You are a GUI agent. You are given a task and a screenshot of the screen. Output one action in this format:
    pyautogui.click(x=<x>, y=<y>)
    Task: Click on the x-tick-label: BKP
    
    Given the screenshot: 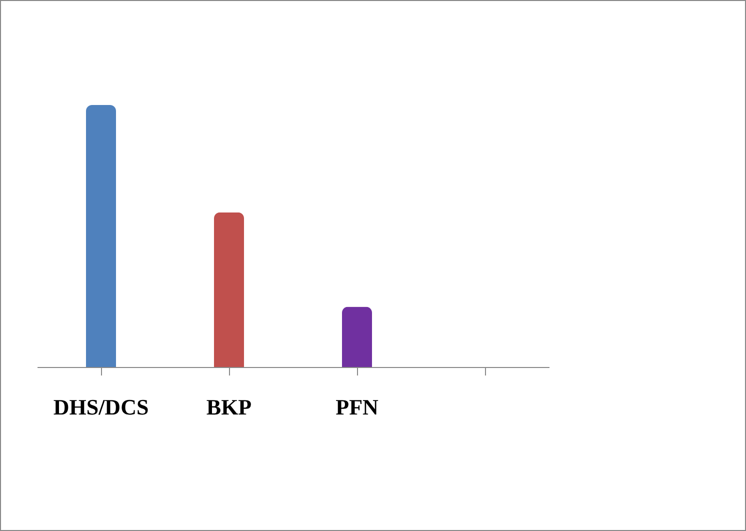 What is the action you would take?
    pyautogui.click(x=229, y=407)
    